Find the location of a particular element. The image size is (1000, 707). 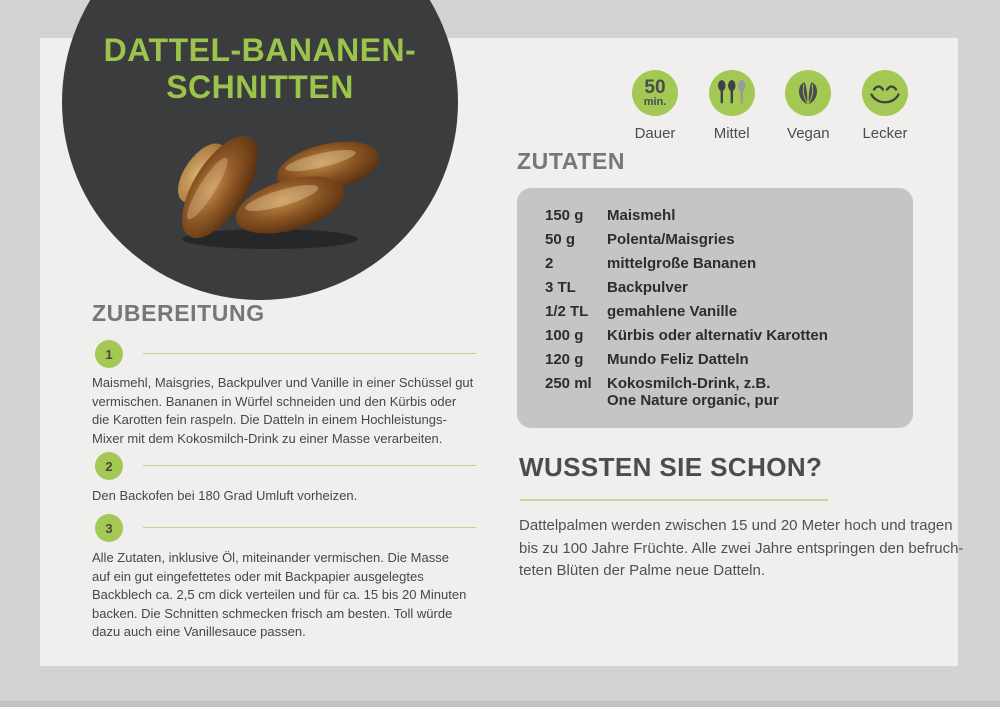

ingredient-name: gemahlene Vanille is located at coordinates (672, 311).